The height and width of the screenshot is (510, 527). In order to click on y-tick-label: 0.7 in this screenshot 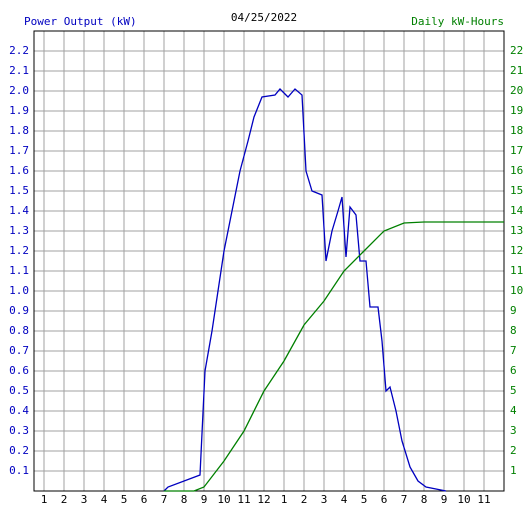, I will do `click(19, 350)`.